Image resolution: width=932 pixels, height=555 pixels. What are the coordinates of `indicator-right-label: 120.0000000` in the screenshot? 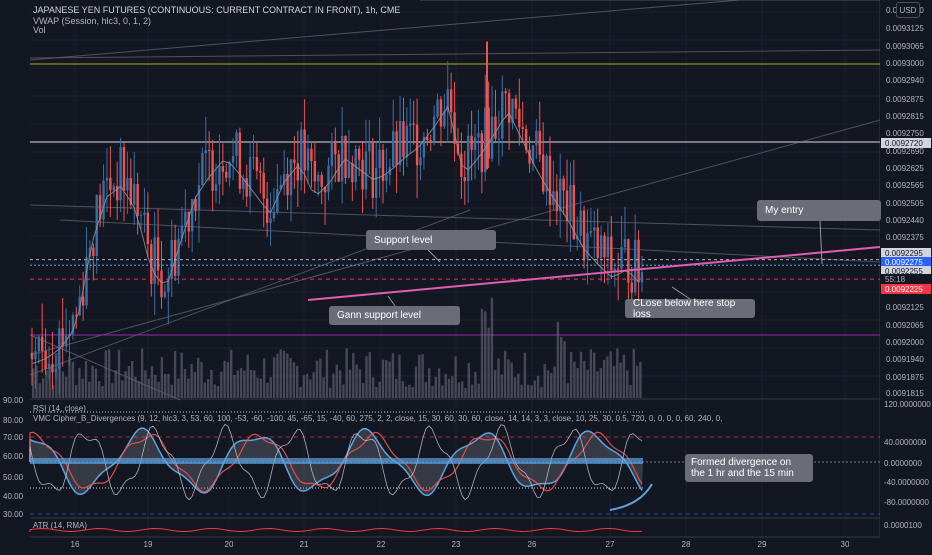 It's located at (907, 404).